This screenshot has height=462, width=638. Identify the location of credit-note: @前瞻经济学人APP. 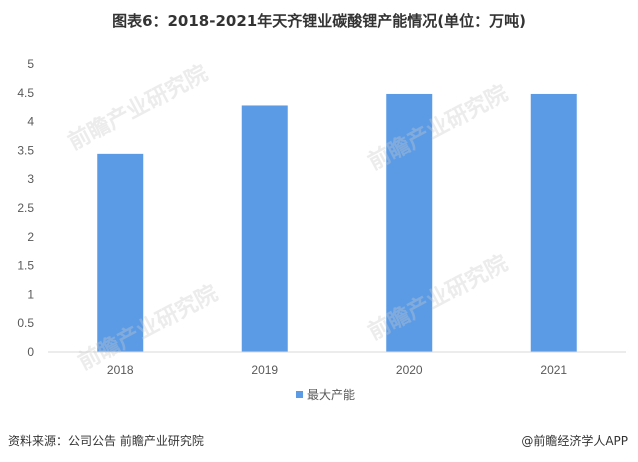
(574, 441).